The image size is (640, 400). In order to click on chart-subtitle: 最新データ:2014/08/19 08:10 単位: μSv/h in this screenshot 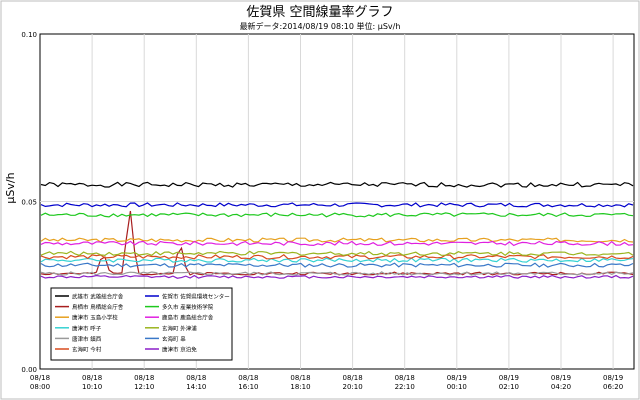, I will do `click(320, 26)`.